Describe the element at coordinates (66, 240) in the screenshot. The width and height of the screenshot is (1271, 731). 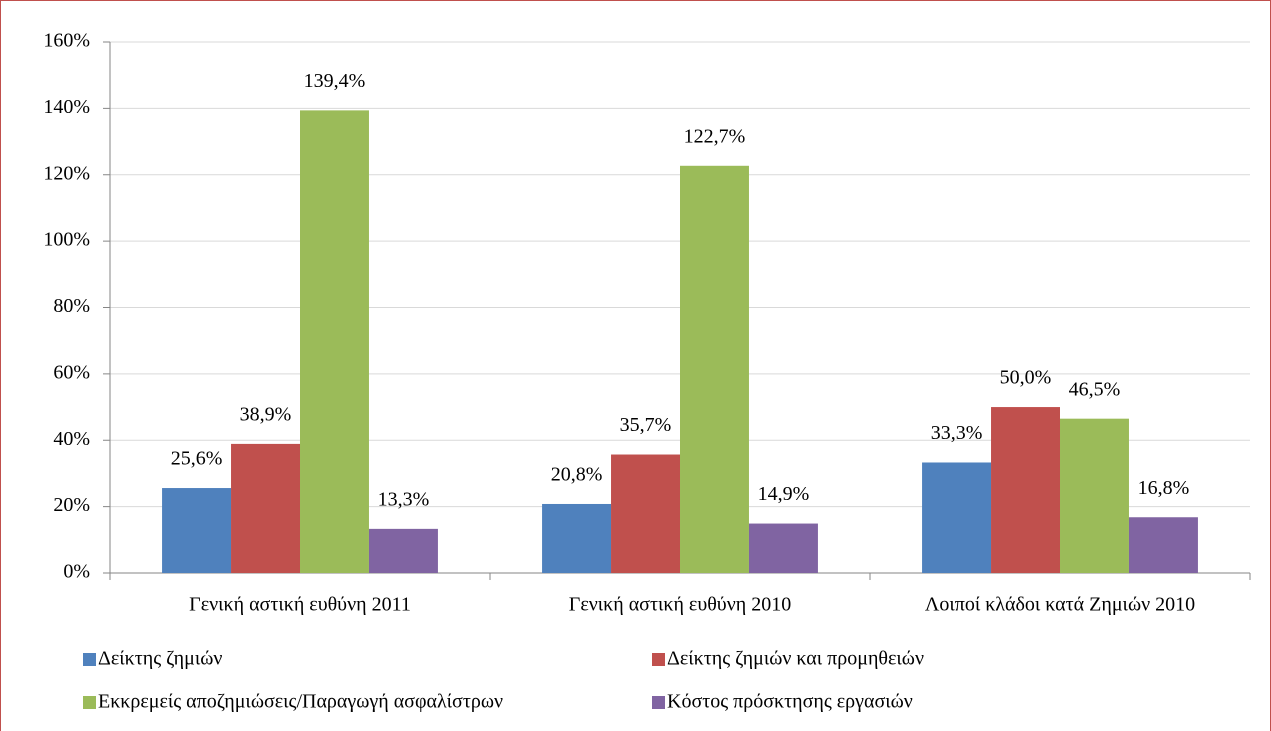
I see `y-tick-label: 100%` at that location.